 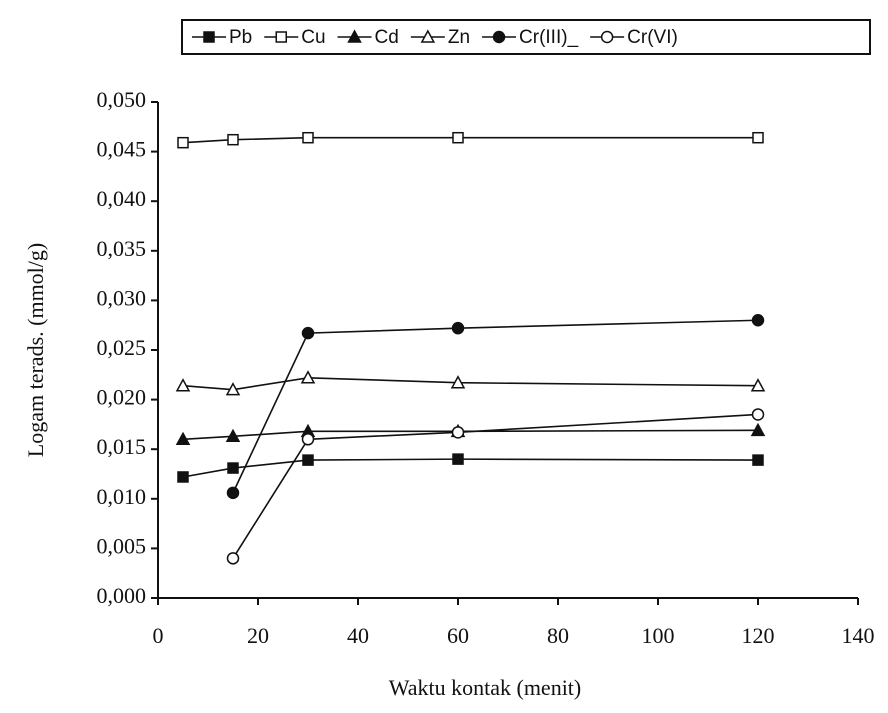 What do you see at coordinates (313, 37) in the screenshot?
I see `legend-label: Cu` at bounding box center [313, 37].